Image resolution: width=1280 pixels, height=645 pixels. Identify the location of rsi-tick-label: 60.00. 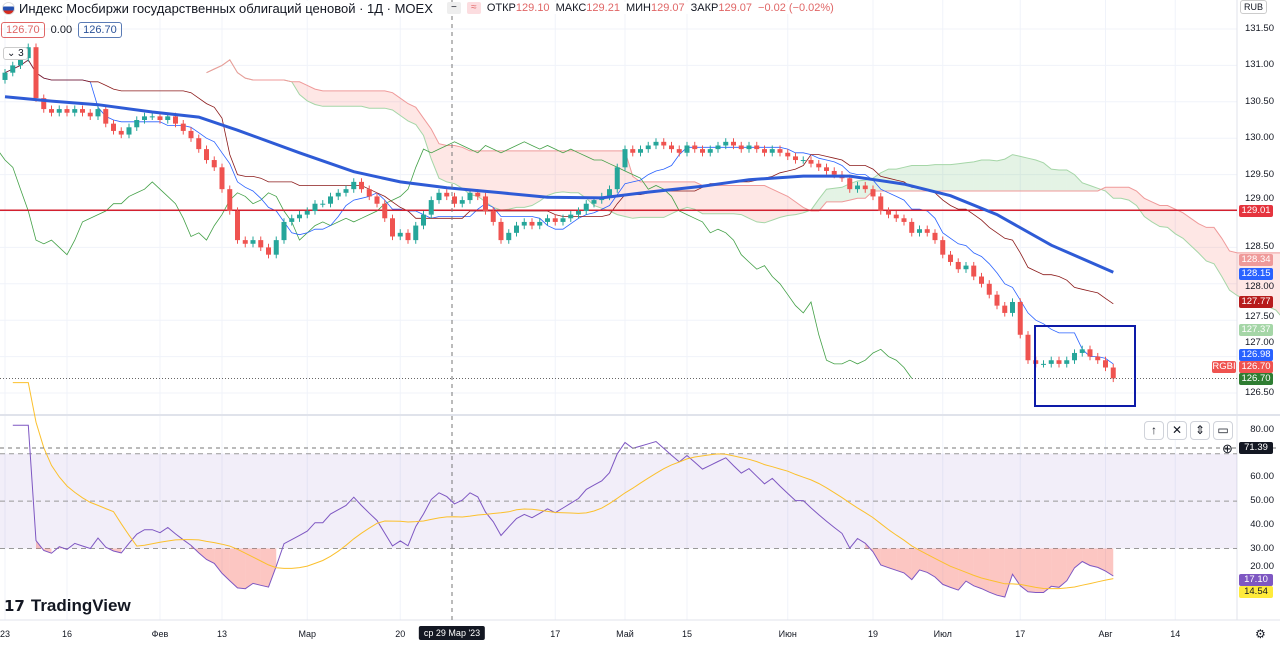
(1262, 477).